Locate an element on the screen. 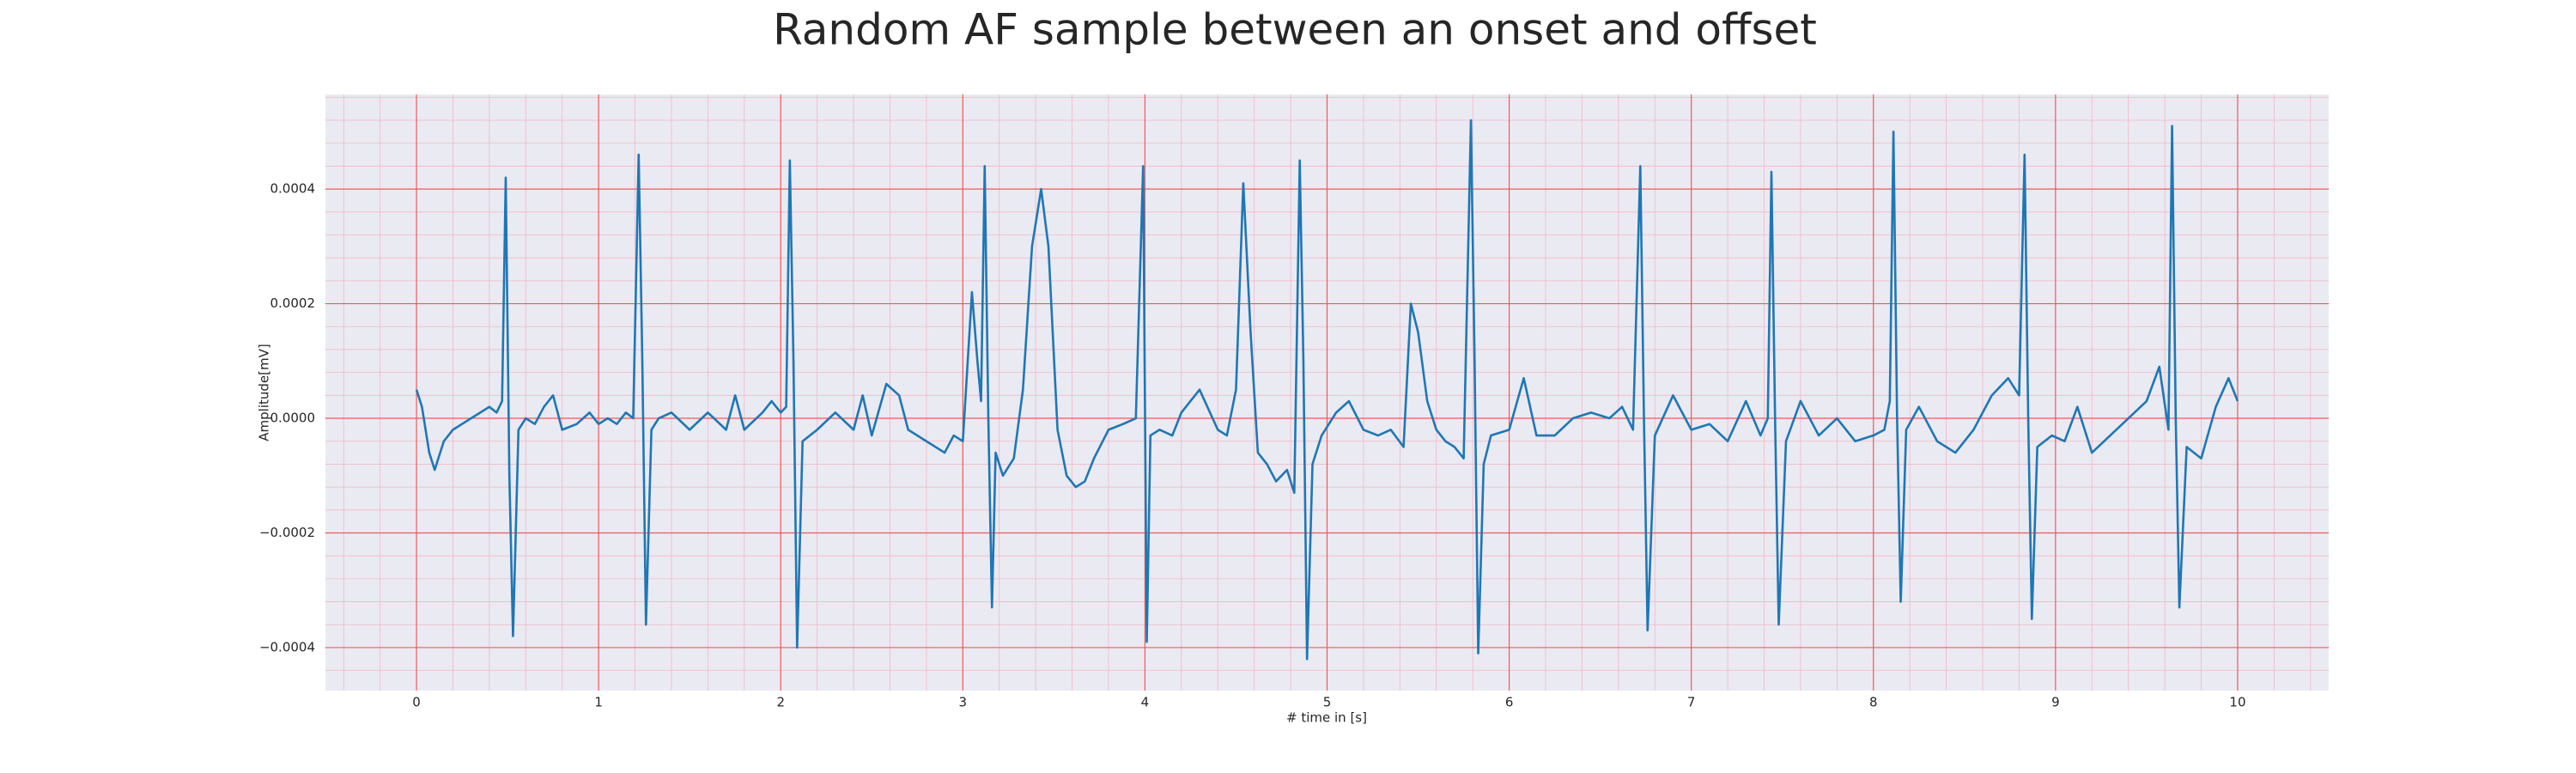 The height and width of the screenshot is (773, 2576). y-tick-label: −0.0002 is located at coordinates (287, 532).